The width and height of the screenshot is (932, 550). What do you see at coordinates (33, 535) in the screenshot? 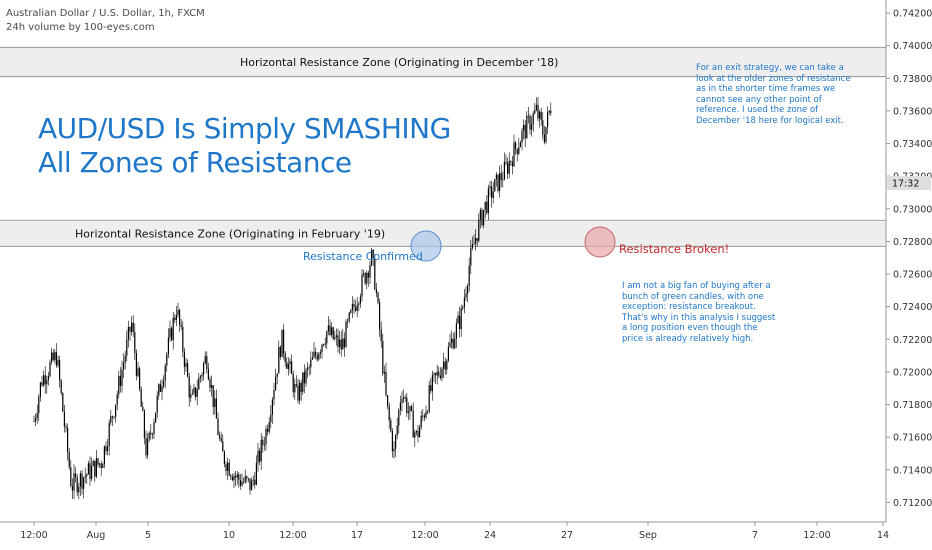
I see `x-tick-label: 12:00` at bounding box center [33, 535].